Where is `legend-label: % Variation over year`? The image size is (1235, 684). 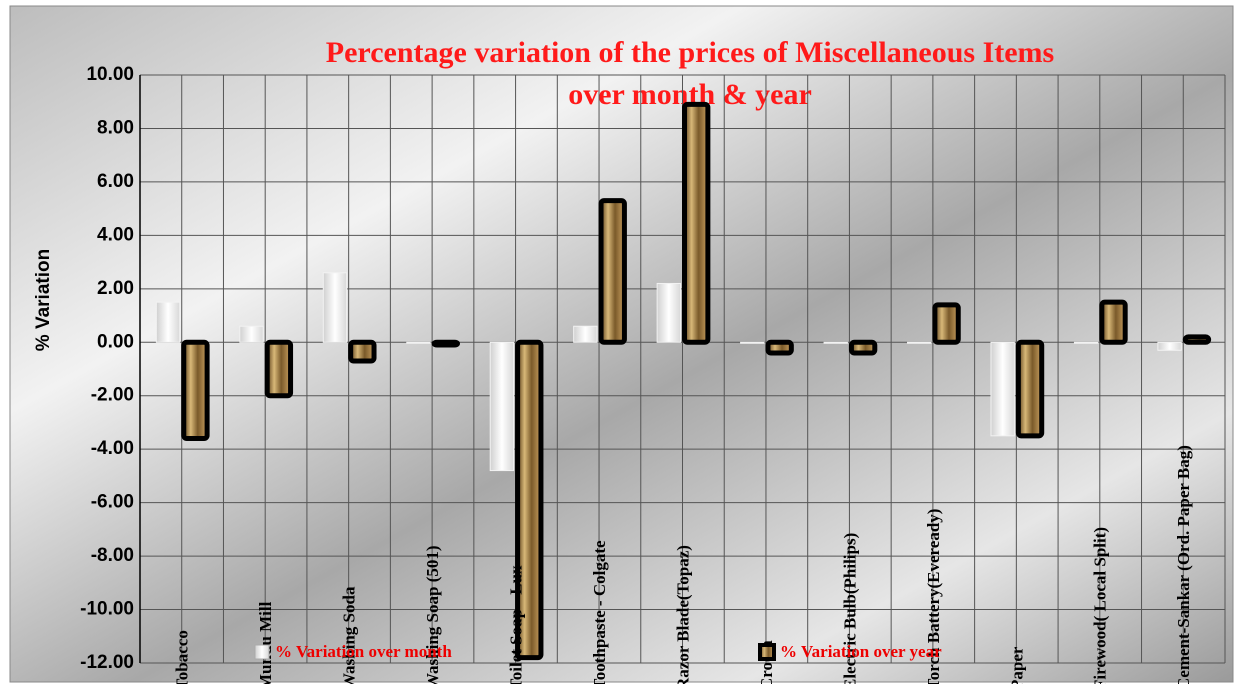
legend-label: % Variation over year is located at coordinates (861, 651).